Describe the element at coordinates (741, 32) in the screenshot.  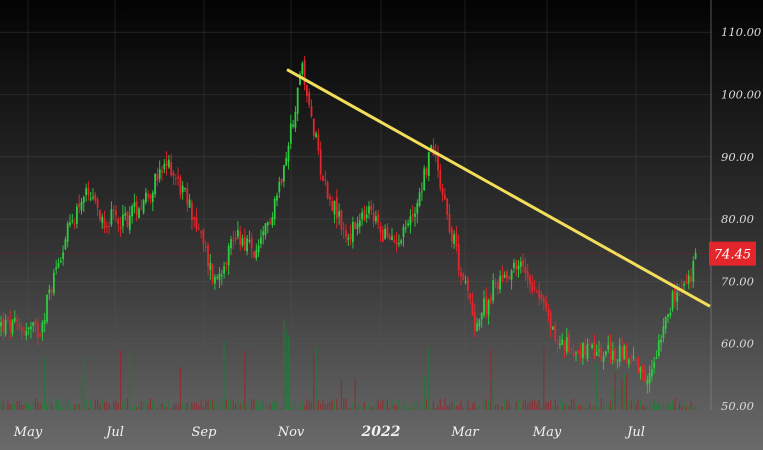
I see `y-tick-label: 110.00` at that location.